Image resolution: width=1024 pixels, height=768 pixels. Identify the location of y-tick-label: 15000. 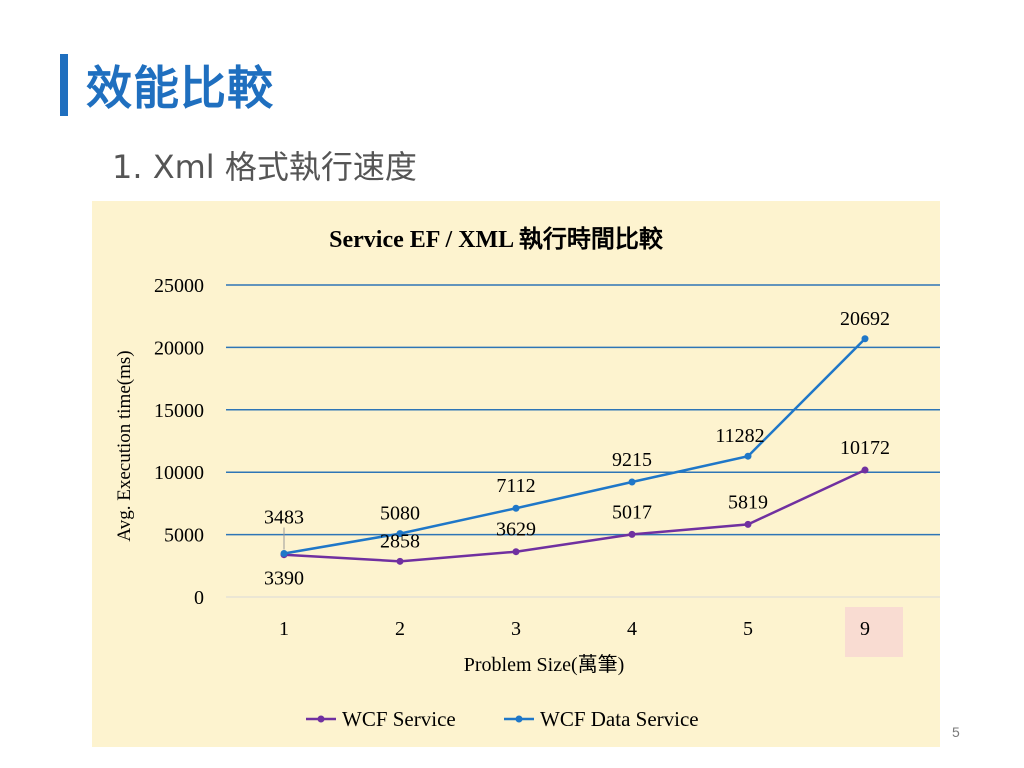
(179, 411).